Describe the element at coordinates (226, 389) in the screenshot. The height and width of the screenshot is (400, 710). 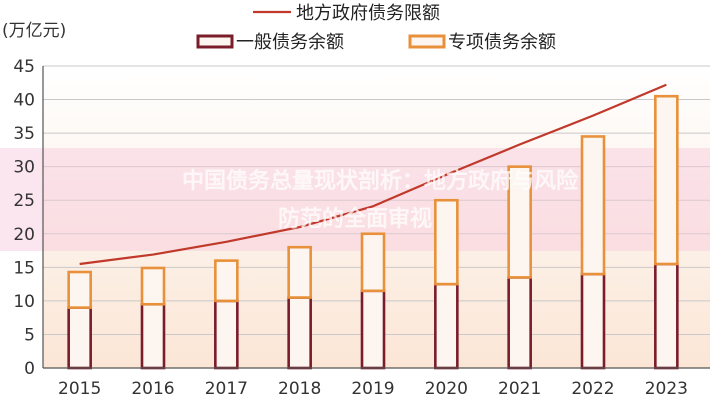
I see `x-tick-label: 2017` at that location.